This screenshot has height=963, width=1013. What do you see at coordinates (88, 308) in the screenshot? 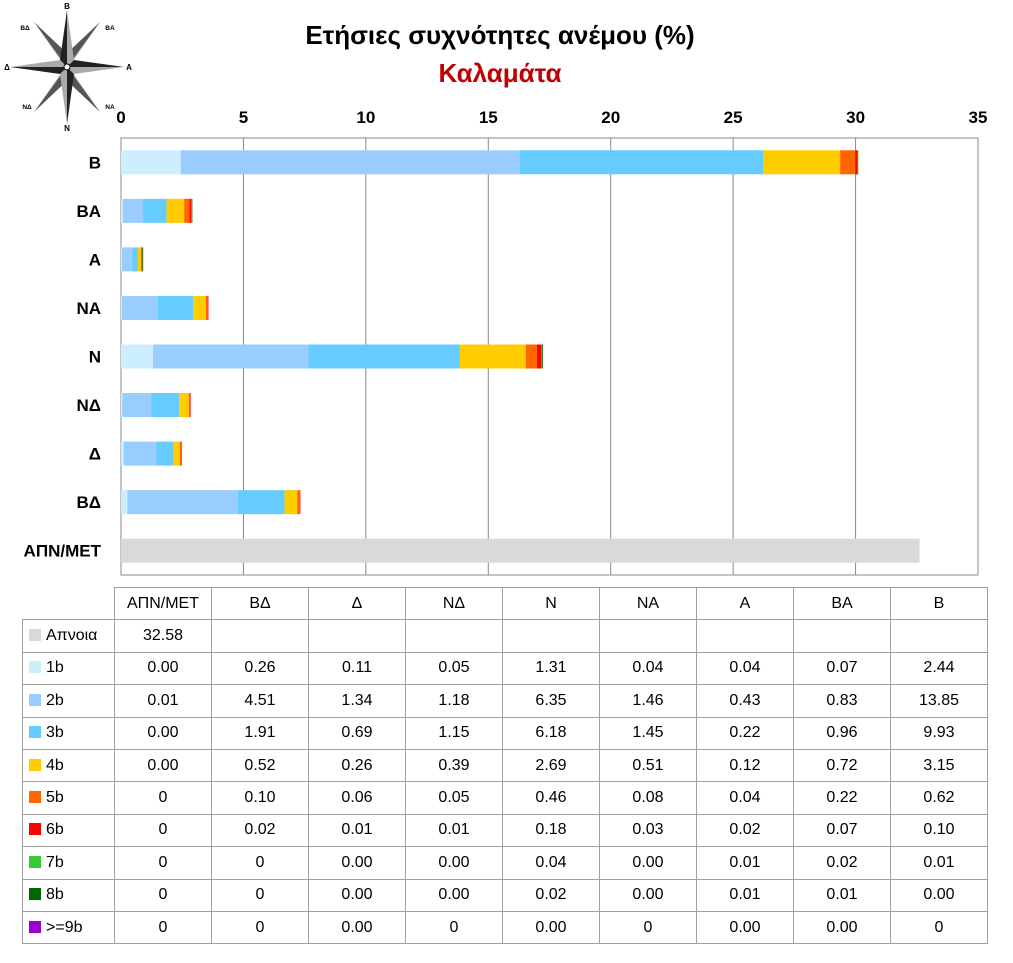
I see `y-category-label: ΝΑ` at bounding box center [88, 308].